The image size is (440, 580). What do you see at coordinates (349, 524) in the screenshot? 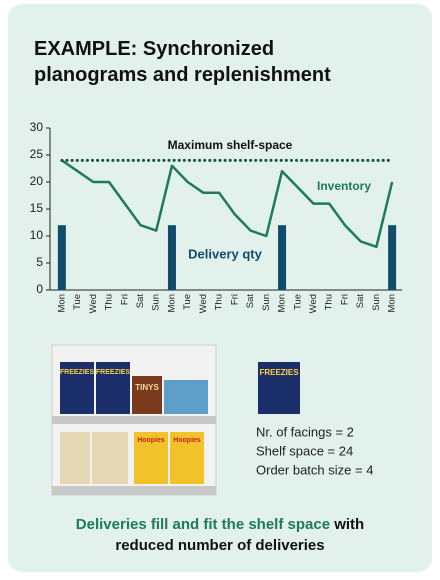
I see `footer-text: with` at bounding box center [349, 524].